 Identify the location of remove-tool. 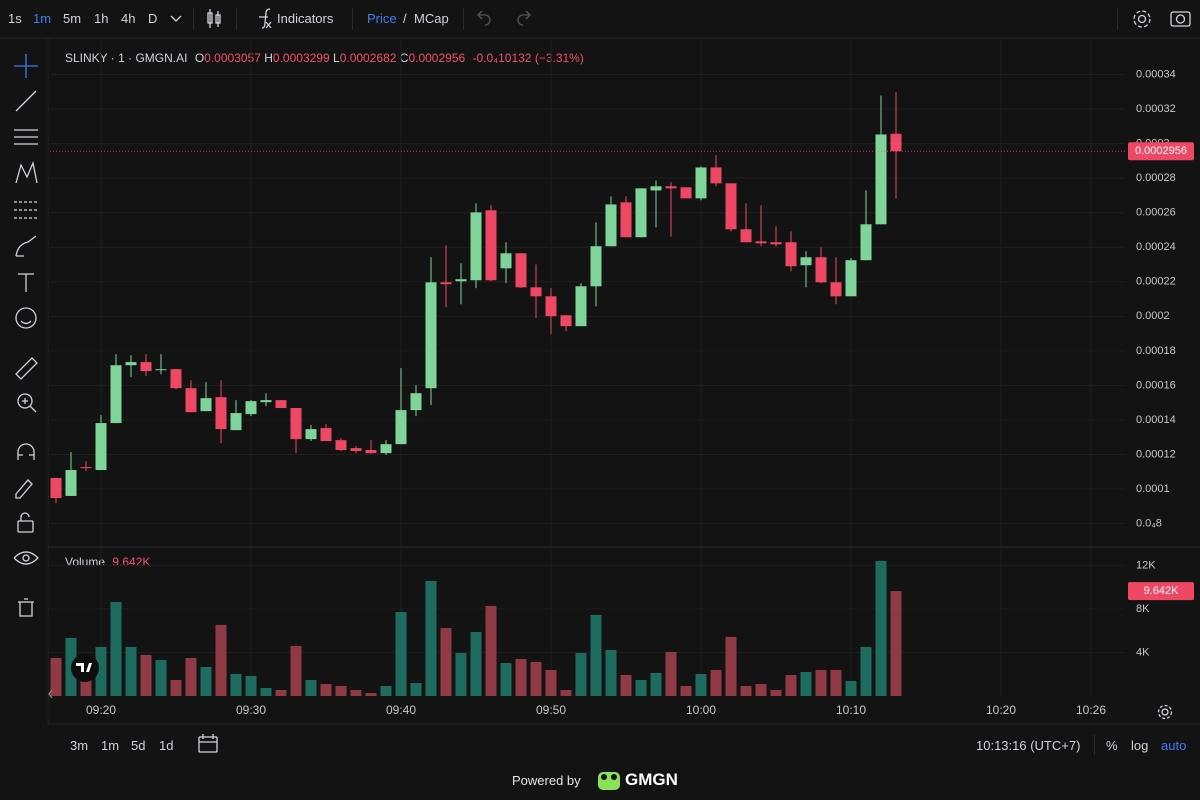
(26, 607).